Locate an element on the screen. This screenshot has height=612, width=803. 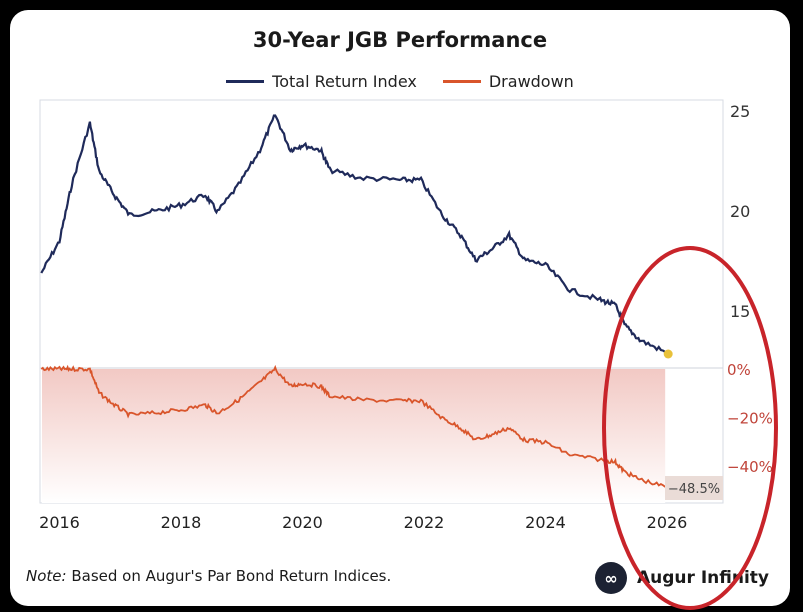
legend-label: Total Return Index is located at coordinates (344, 81).